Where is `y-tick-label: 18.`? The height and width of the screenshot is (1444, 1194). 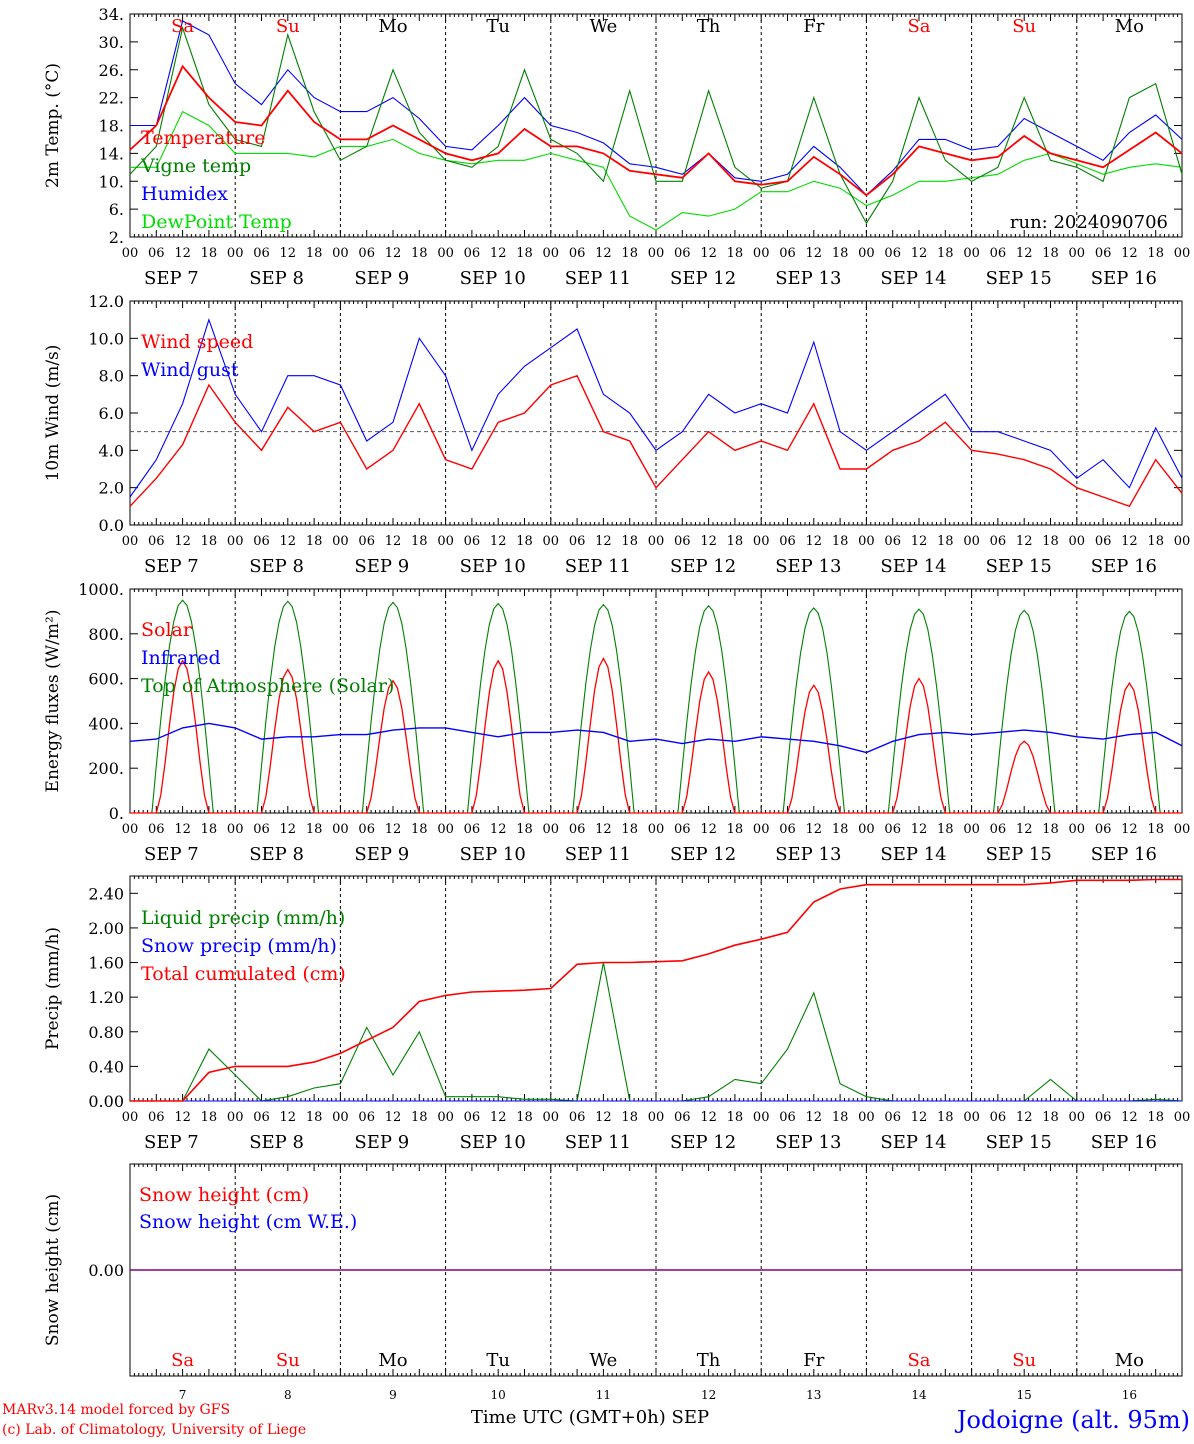 y-tick-label: 18. is located at coordinates (111, 126).